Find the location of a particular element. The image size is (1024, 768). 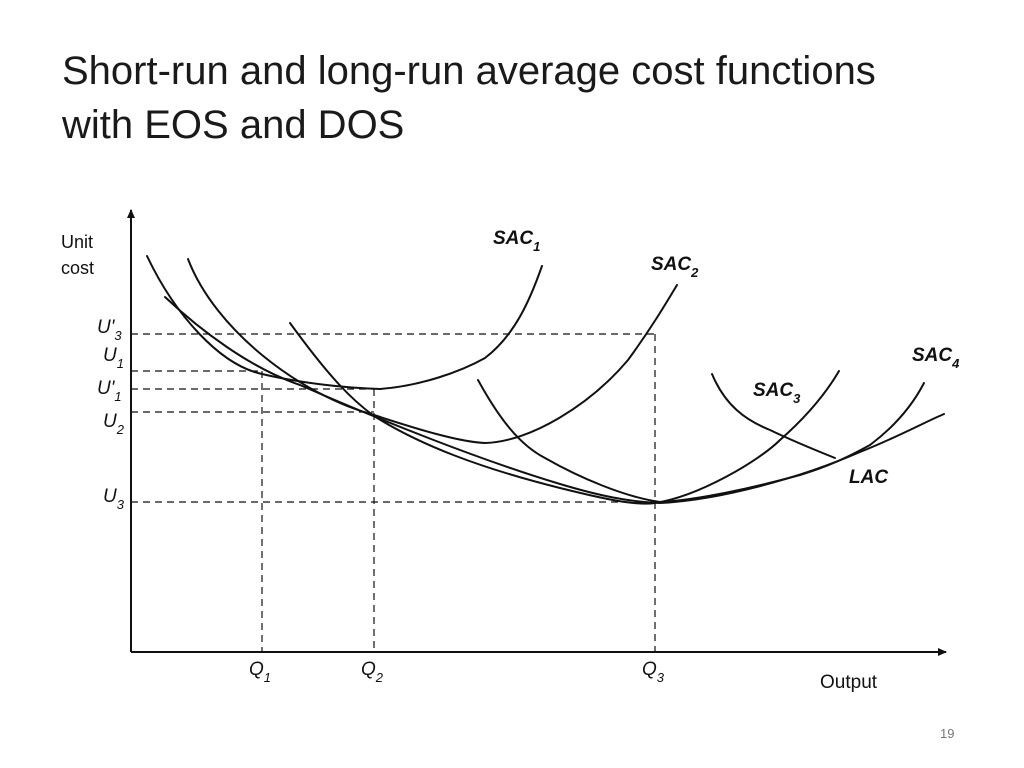

sac2-curve is located at coordinates (432, 351).